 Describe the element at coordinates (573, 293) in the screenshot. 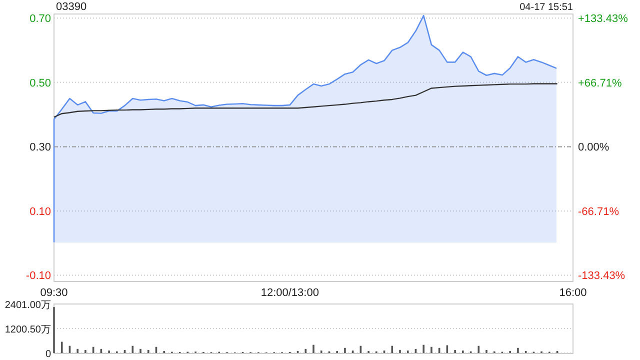

I see `x-tick-label: 16:00` at that location.